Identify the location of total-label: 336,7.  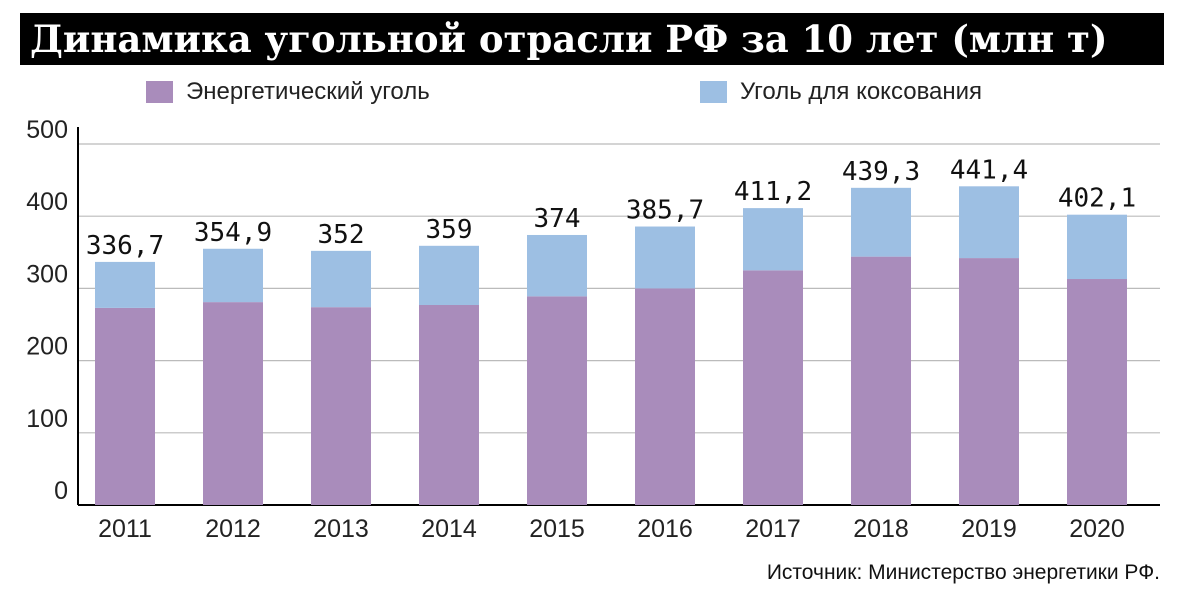
(125, 246).